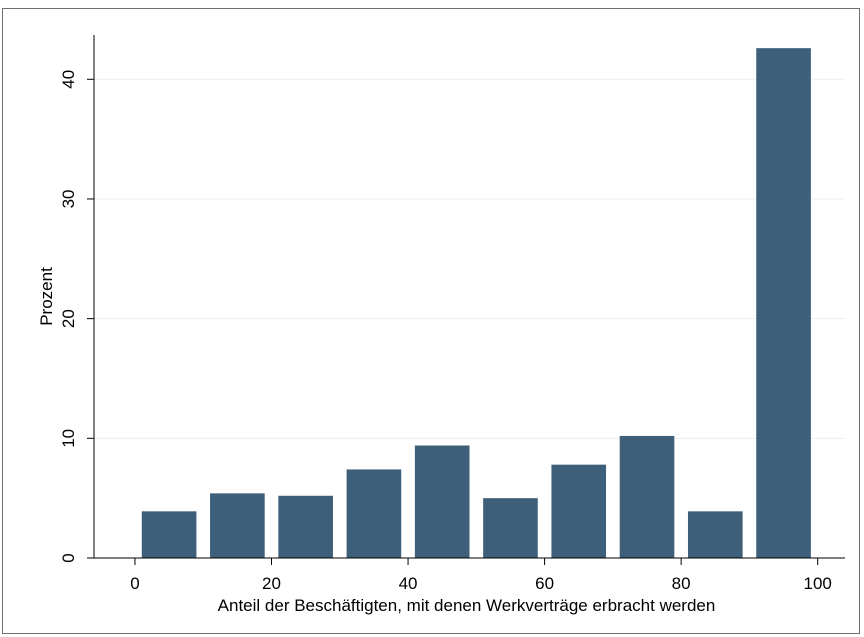 The image size is (864, 637). I want to click on x-tick-label: 60, so click(544, 583).